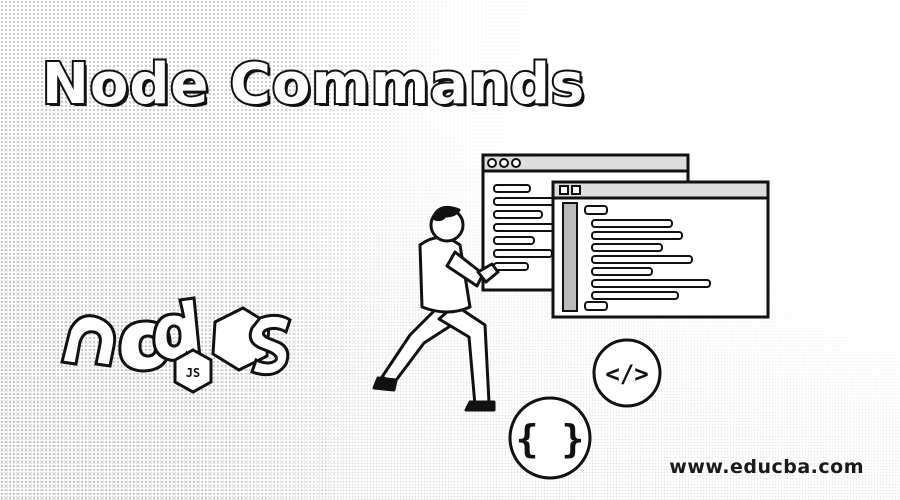  What do you see at coordinates (176, 345) in the screenshot?
I see `node-logo: JS` at bounding box center [176, 345].